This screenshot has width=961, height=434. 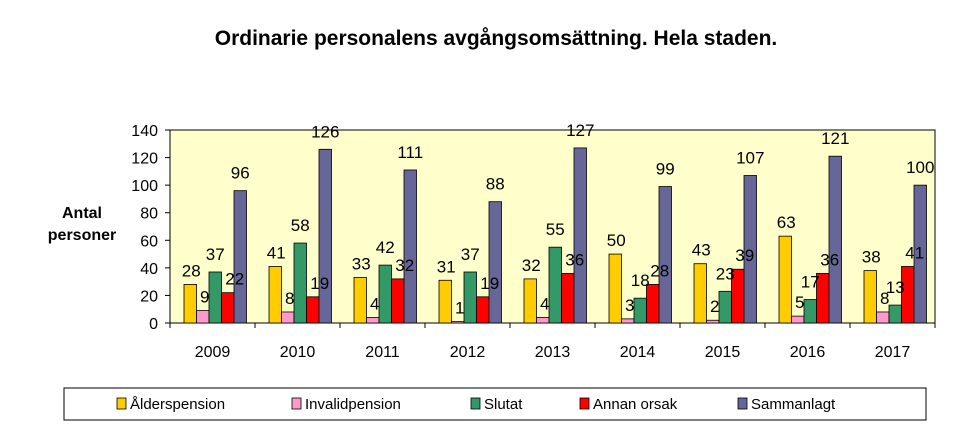 What do you see at coordinates (446, 266) in the screenshot?
I see `data-label: 31` at bounding box center [446, 266].